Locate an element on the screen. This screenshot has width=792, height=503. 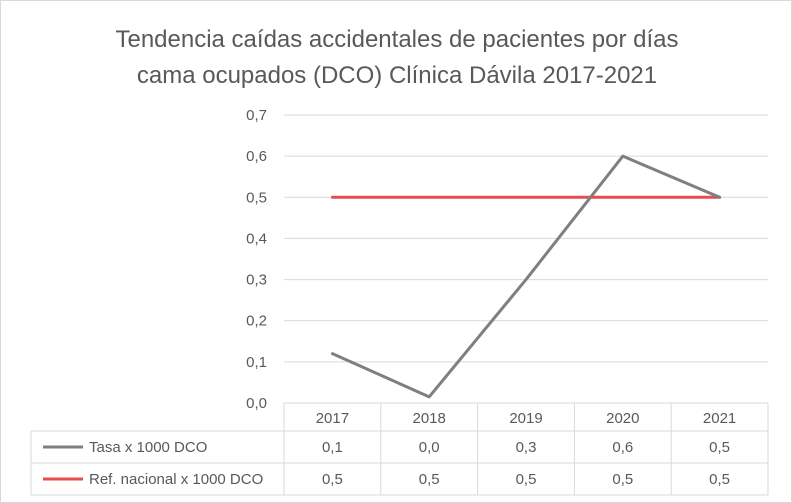
x-category-label: 2018 is located at coordinates (429, 418).